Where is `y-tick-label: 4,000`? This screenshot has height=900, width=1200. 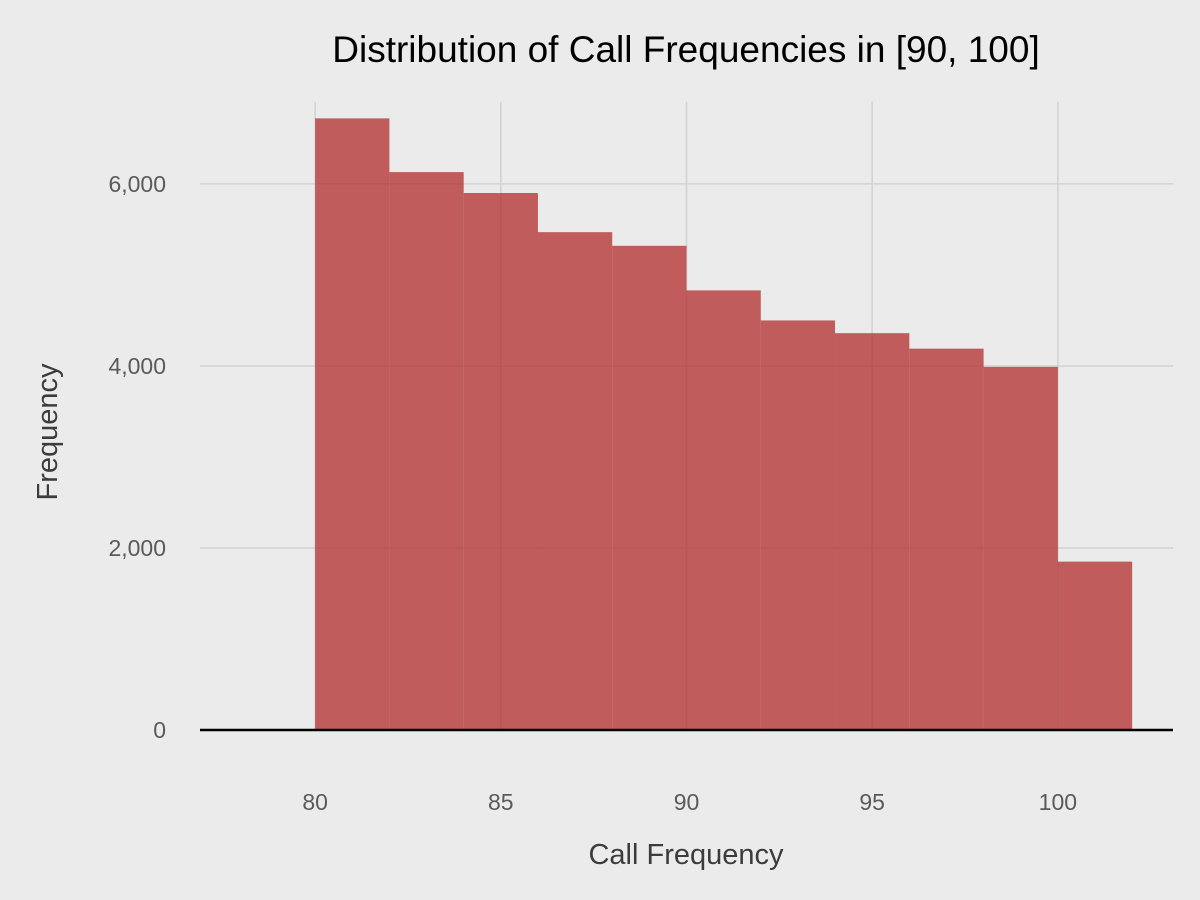
y-tick-label: 4,000 is located at coordinates (137, 366).